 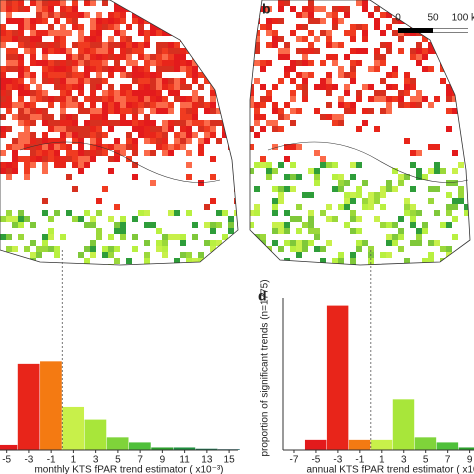 What do you see at coordinates (470, 460) in the screenshot?
I see `x-tick-label: 9` at bounding box center [470, 460].